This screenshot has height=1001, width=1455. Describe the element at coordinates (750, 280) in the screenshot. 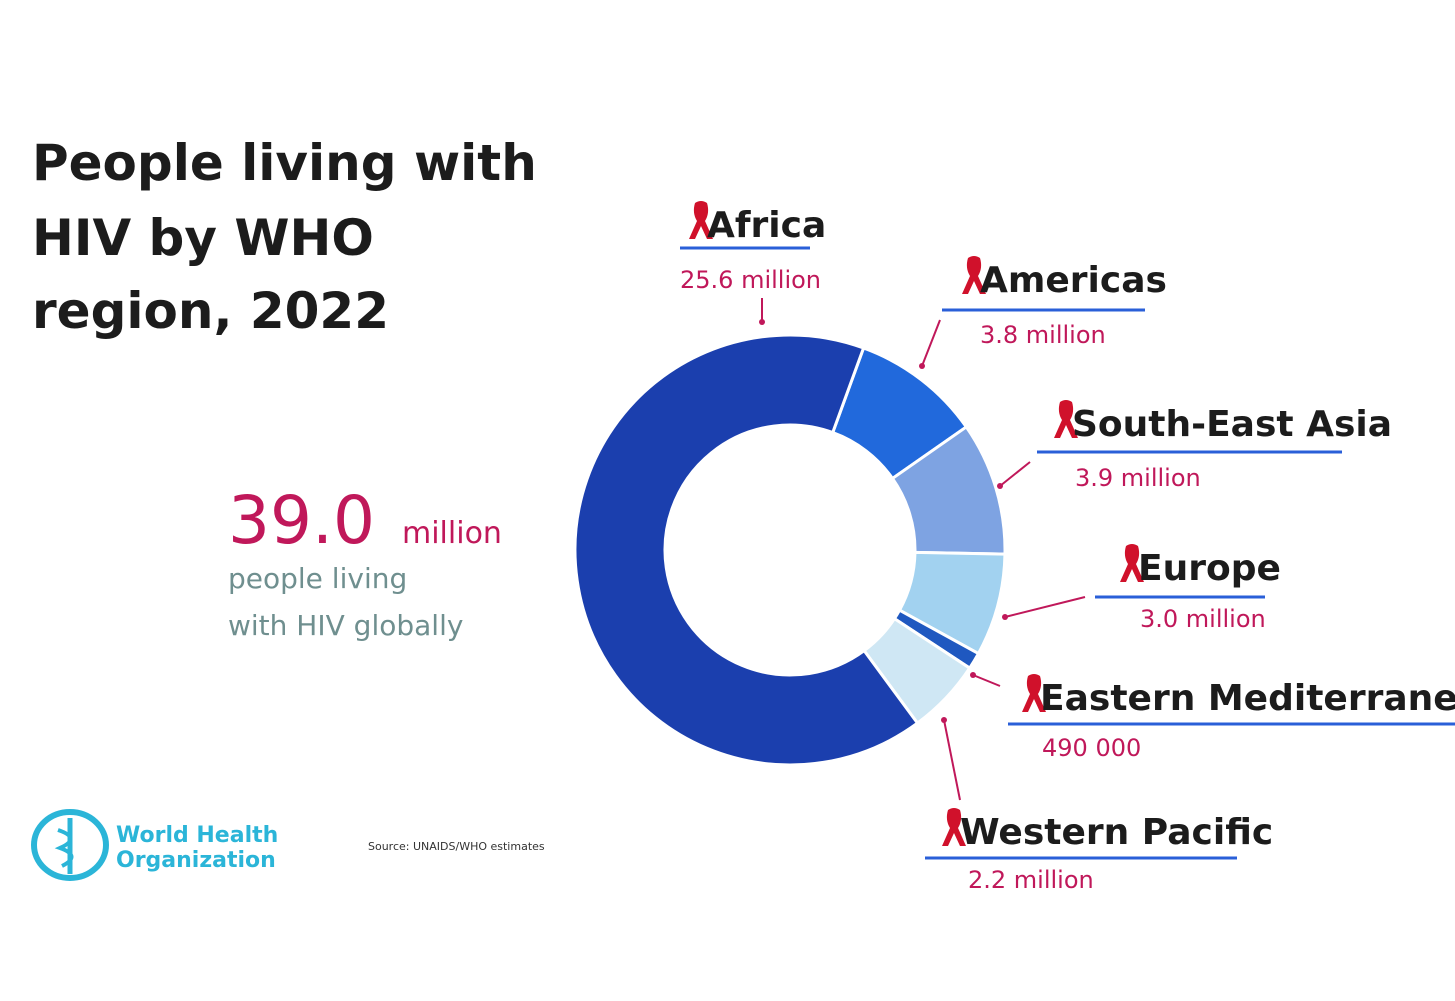

I see `value-label: 25.6 million` at that location.